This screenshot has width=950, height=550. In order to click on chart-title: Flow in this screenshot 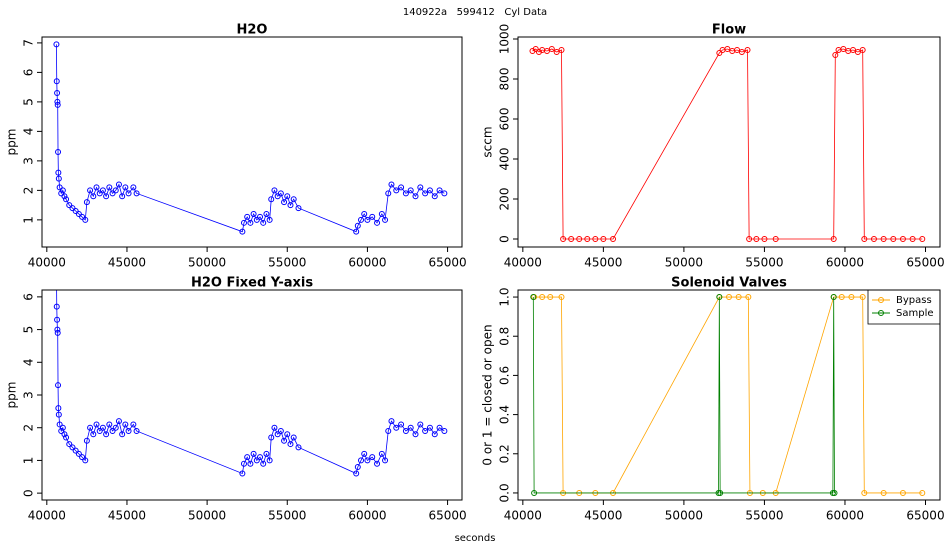, I will do `click(729, 30)`.